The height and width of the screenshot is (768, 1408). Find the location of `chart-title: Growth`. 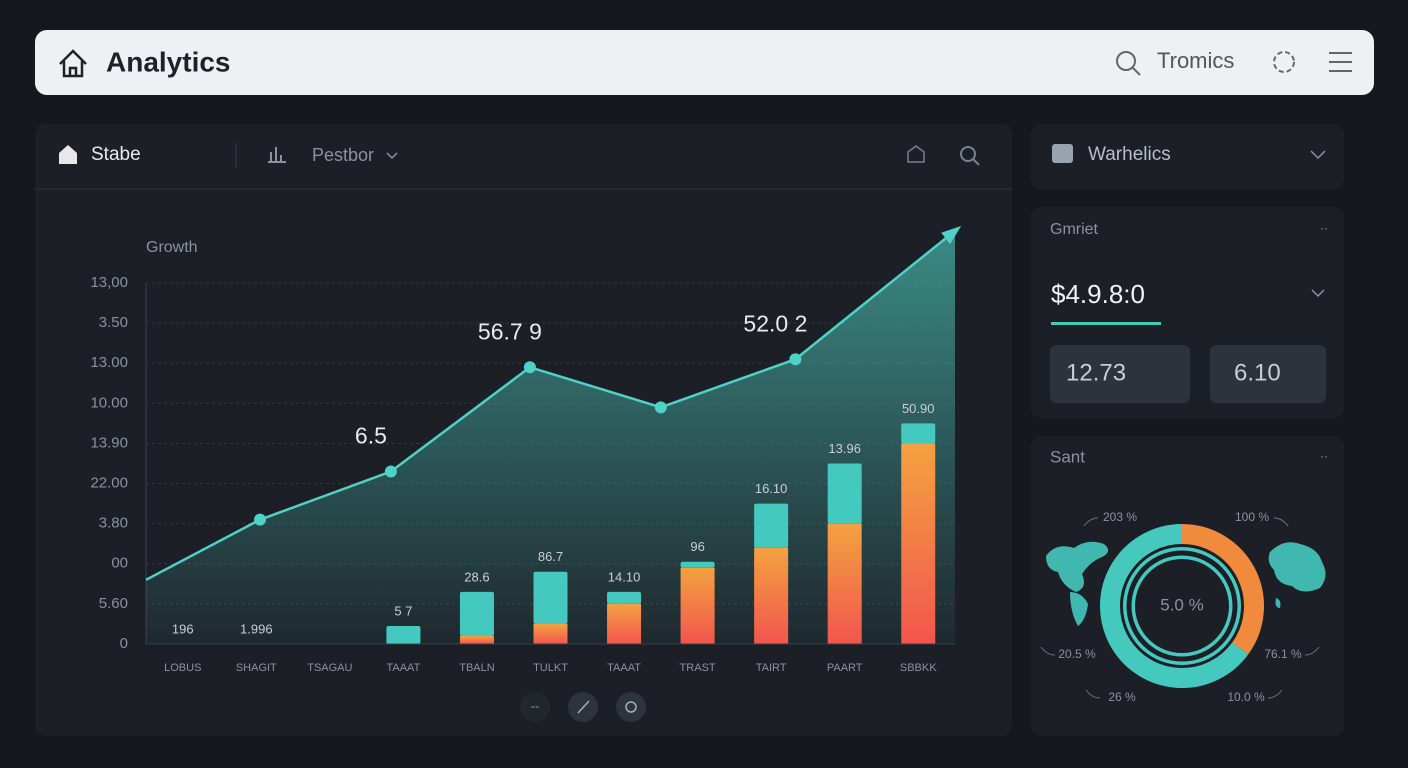

chart-title: Growth is located at coordinates (172, 247).